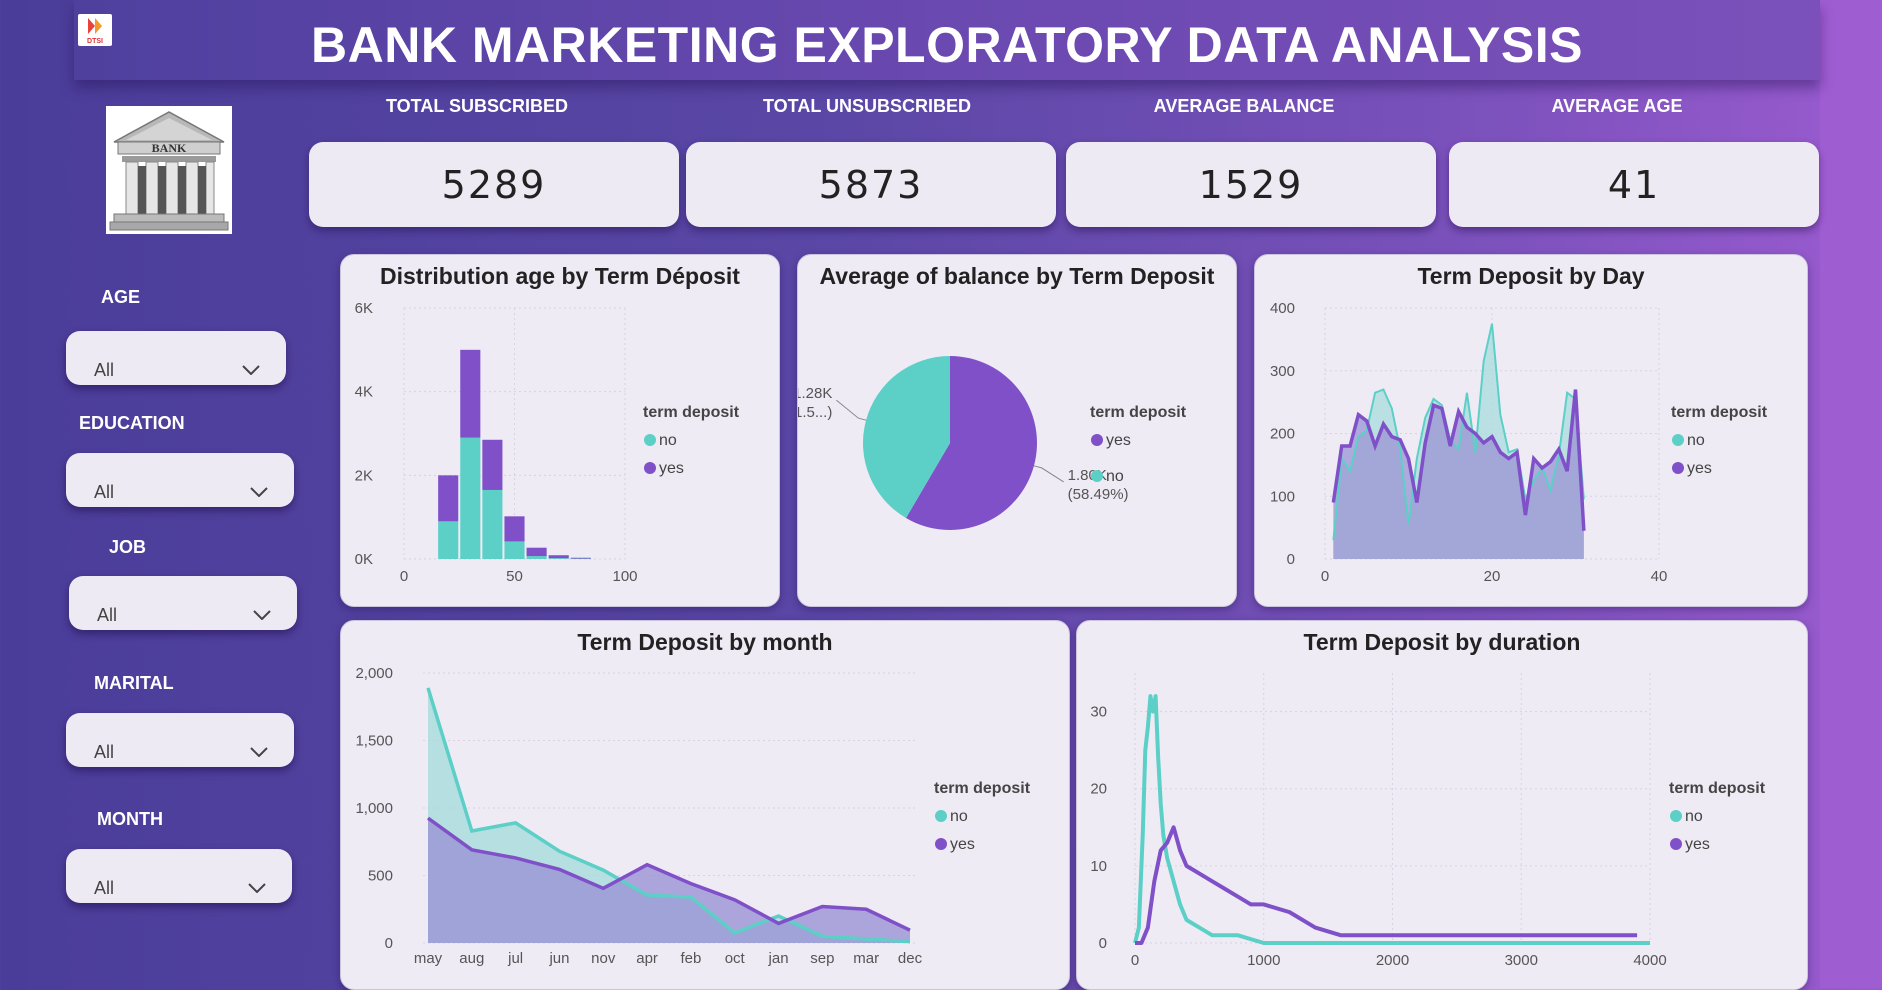 This screenshot has height=990, width=1882. I want to click on logo-text: DTSI, so click(95, 41).